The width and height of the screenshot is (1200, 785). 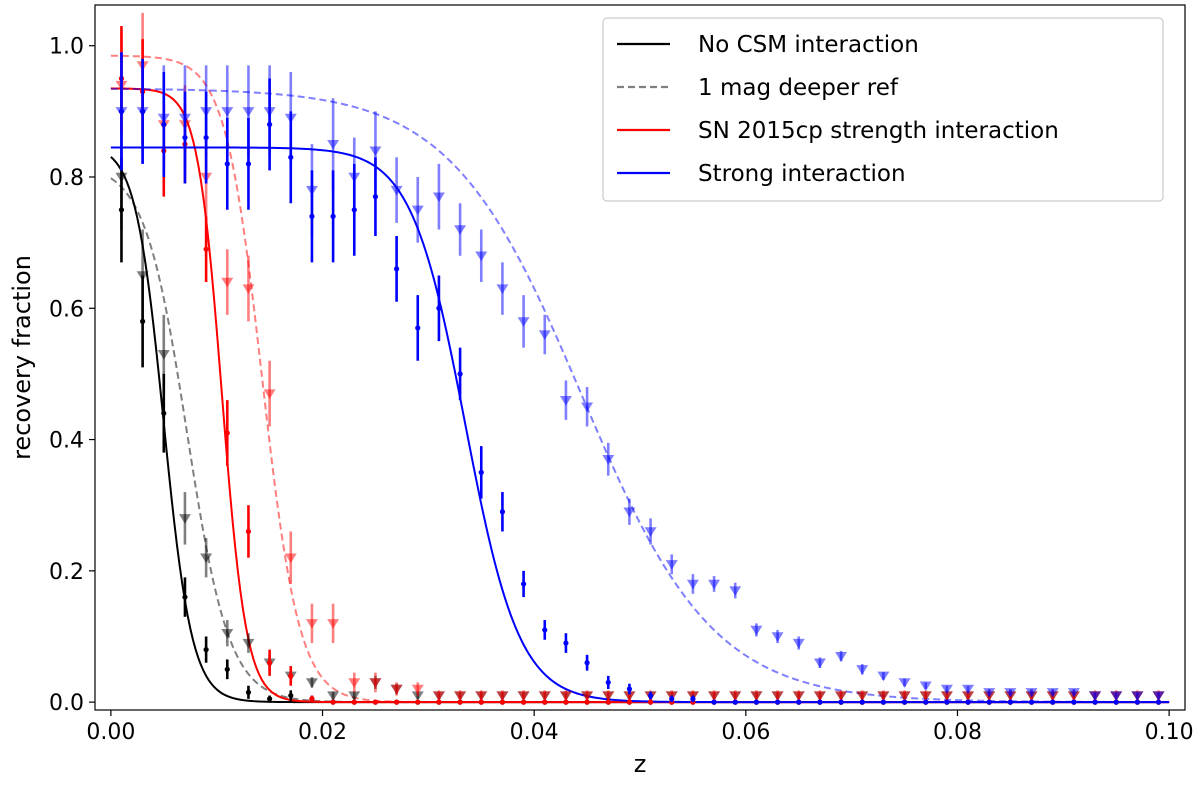 What do you see at coordinates (957, 732) in the screenshot?
I see `x-tick-label: 0.08` at bounding box center [957, 732].